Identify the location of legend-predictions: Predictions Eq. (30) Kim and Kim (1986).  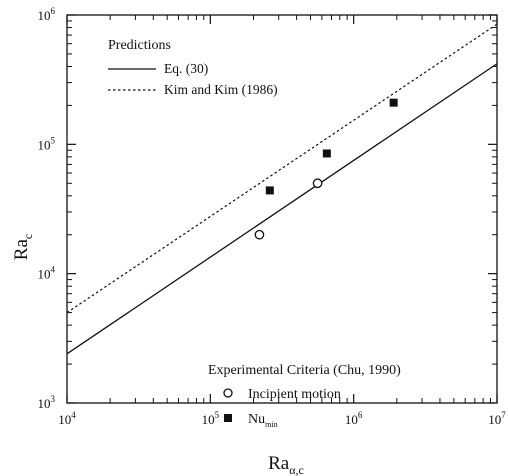
(193, 67).